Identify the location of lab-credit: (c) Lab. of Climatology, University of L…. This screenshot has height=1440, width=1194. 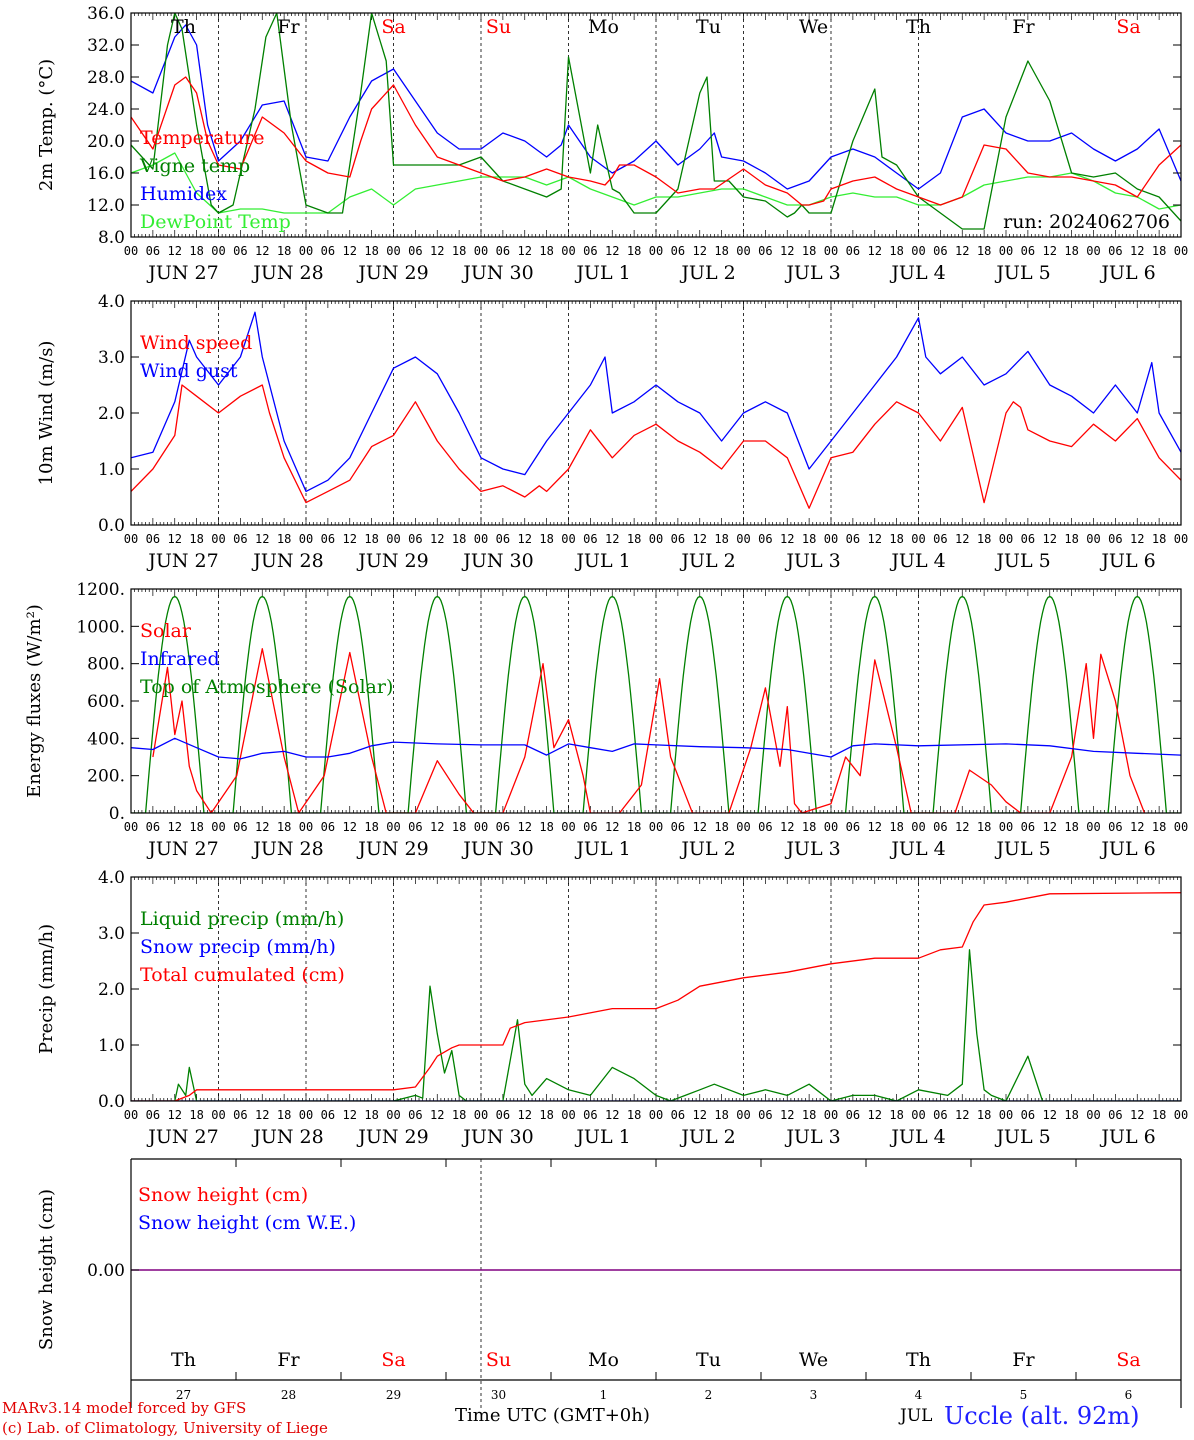
(165, 1428).